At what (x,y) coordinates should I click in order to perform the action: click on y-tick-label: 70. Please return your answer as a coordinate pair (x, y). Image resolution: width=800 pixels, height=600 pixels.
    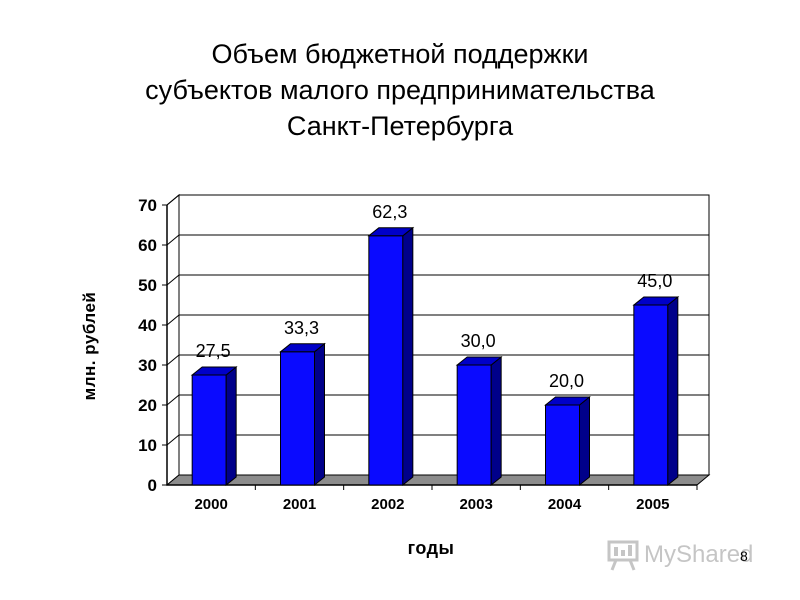
    Looking at the image, I should click on (147, 205).